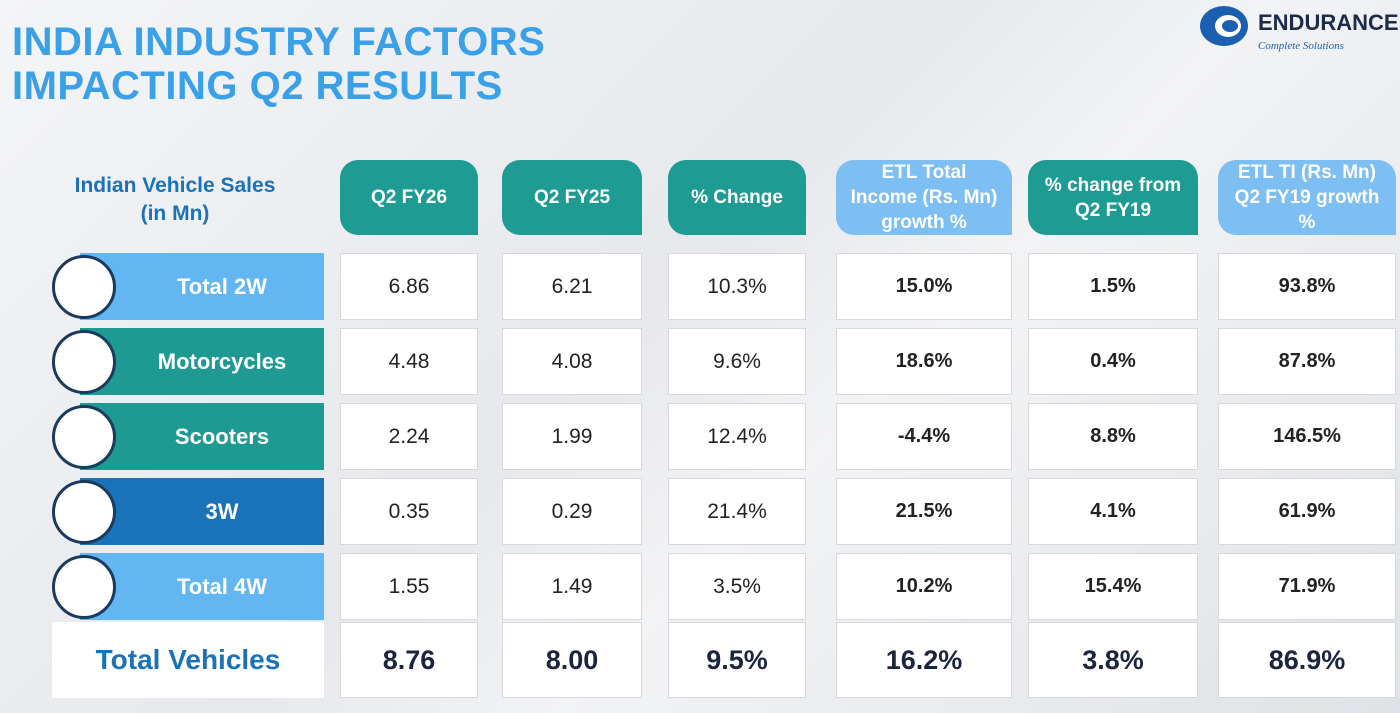 The image size is (1400, 713). Describe the element at coordinates (1307, 197) in the screenshot. I see `column-header: ETL TI (Rs. Mn) Q2 FY19 growth %` at that location.